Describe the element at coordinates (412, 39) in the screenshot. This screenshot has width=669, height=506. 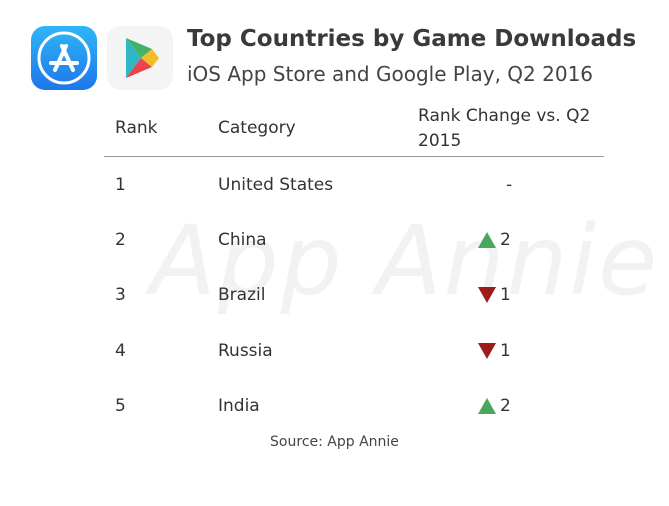
I see `chart-title: Top Countries by Game Downloads` at that location.